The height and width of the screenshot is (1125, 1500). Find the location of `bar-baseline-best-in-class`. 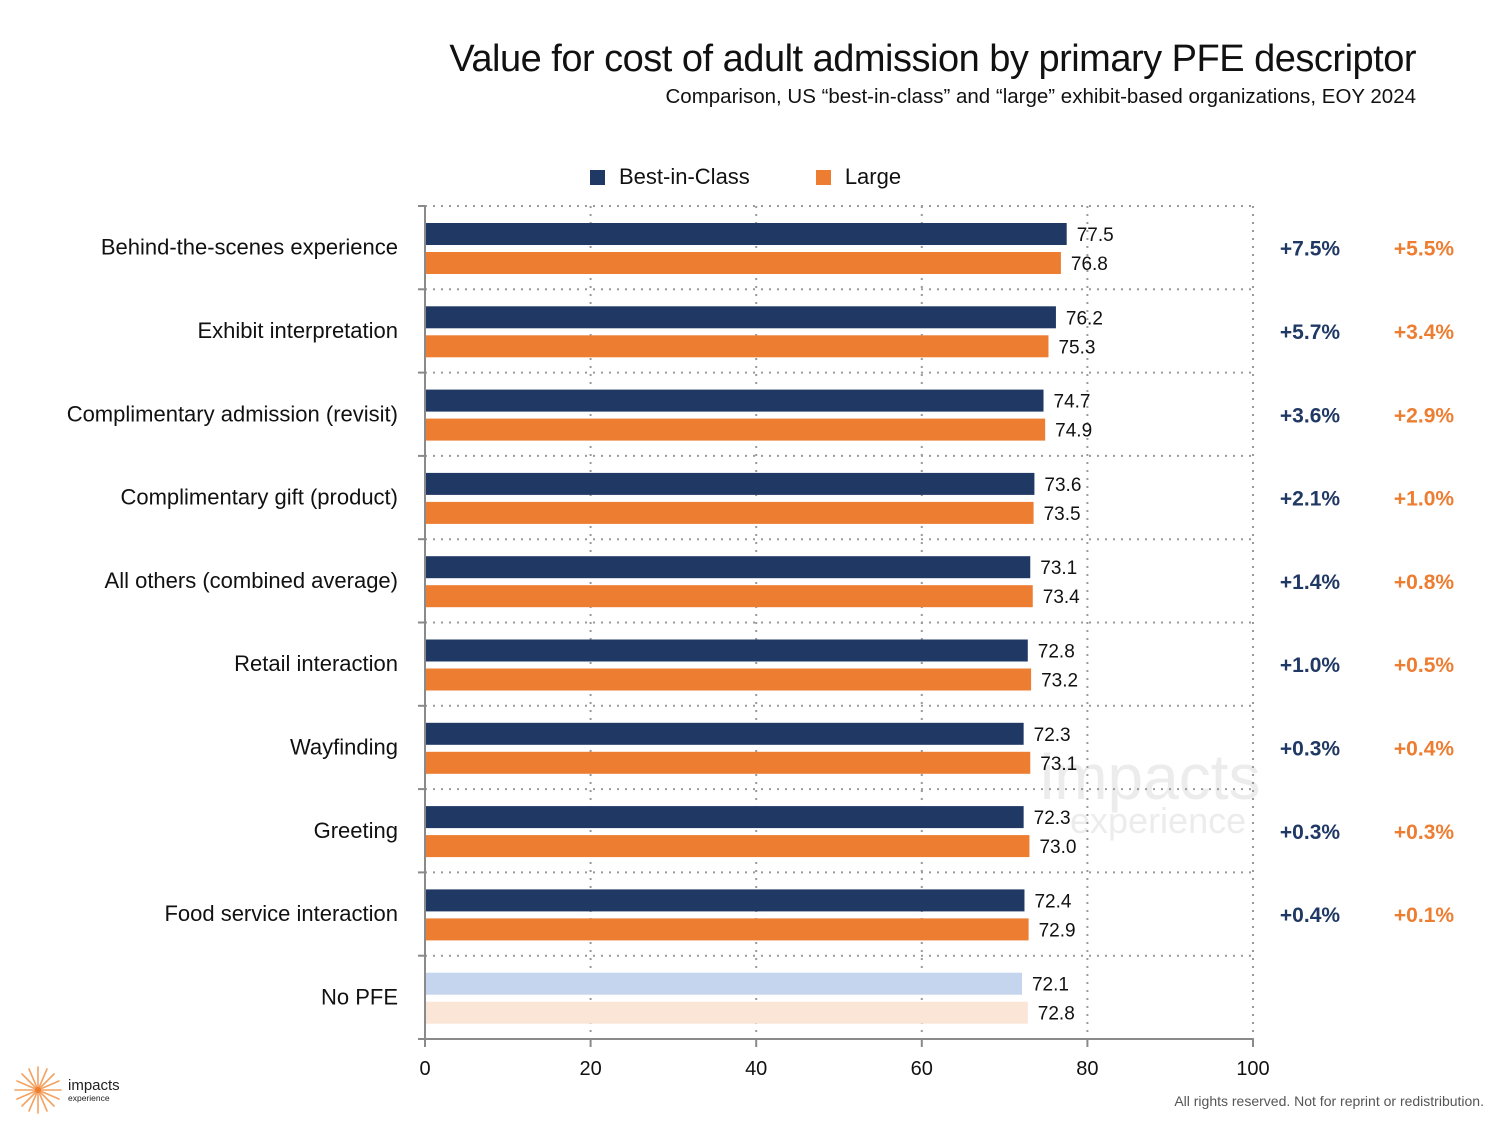

bar-baseline-best-in-class is located at coordinates (724, 983).